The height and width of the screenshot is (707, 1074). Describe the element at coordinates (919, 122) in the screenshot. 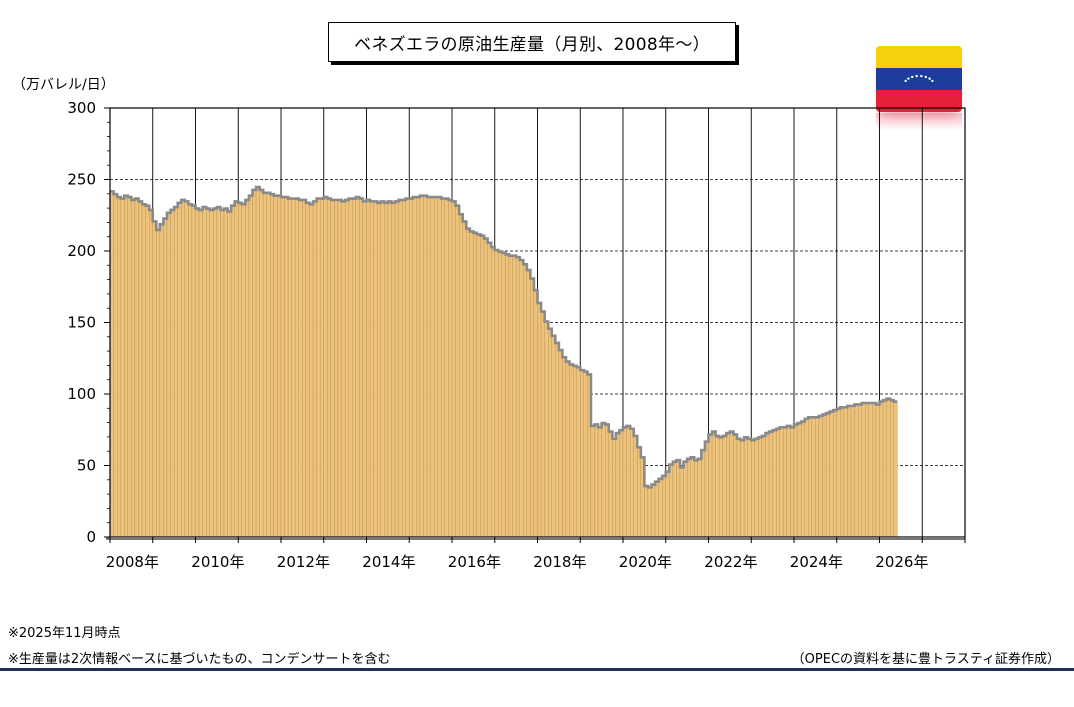

I see `flag-reflection` at that location.